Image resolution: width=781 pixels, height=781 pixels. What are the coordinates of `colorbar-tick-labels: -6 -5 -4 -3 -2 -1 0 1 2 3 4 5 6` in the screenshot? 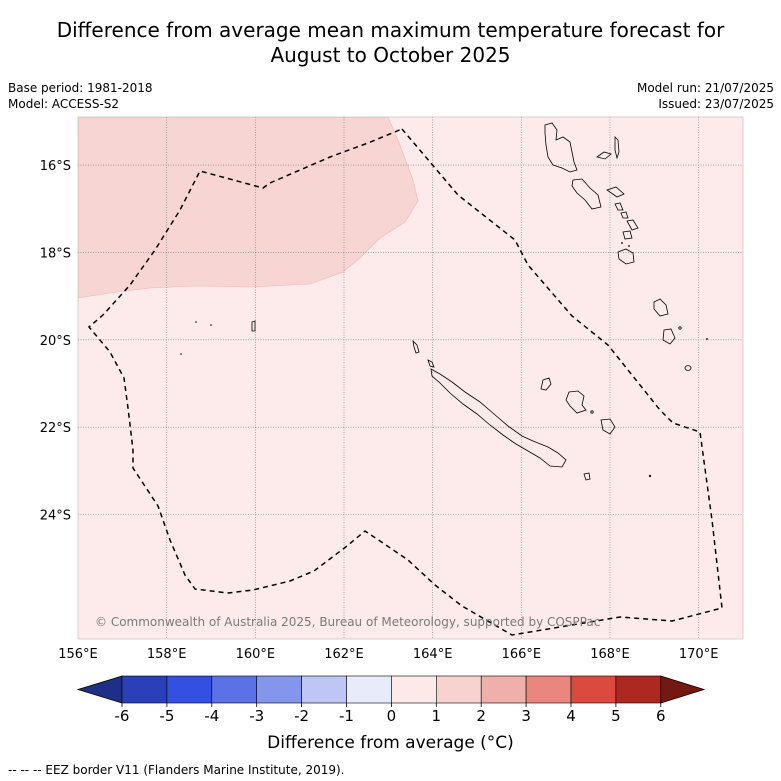 It's located at (390, 714).